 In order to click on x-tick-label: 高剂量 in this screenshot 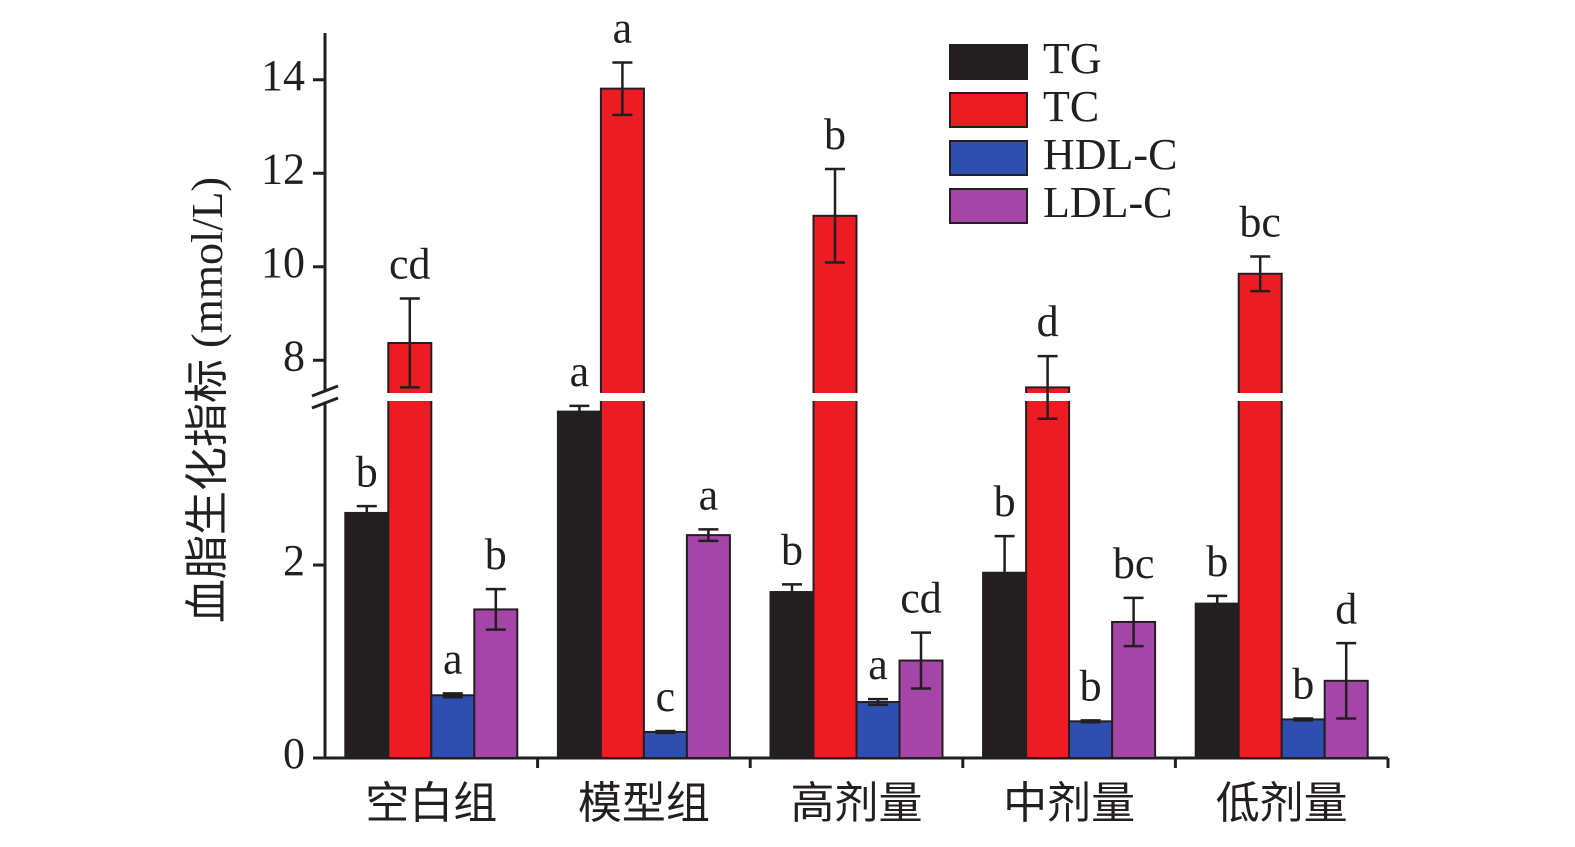, I will do `click(857, 803)`.